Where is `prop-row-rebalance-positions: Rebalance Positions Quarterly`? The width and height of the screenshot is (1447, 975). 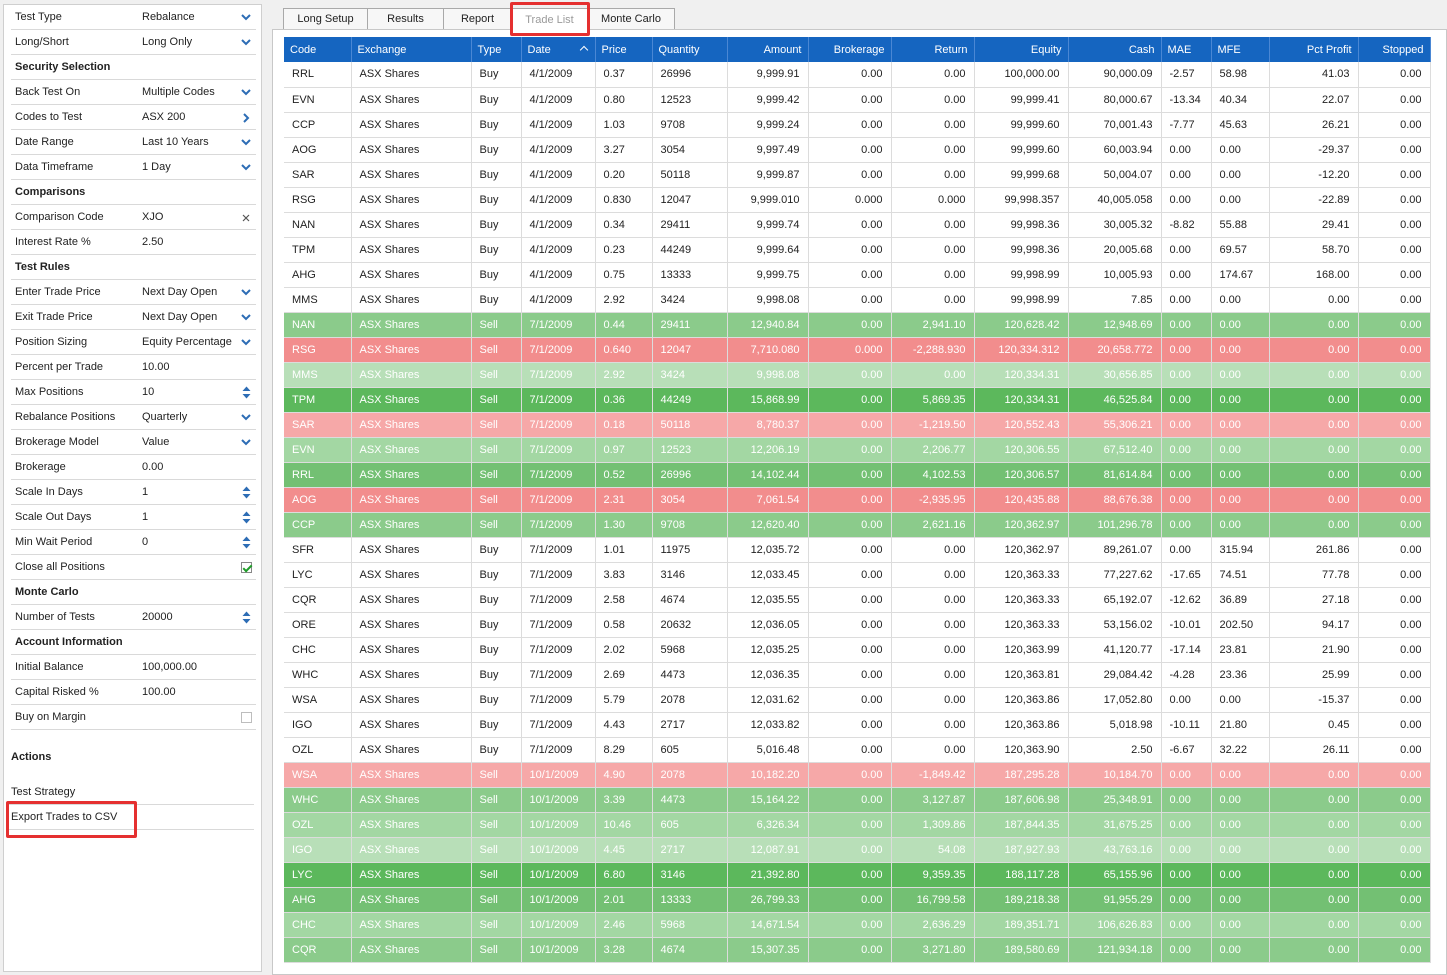
prop-row-rebalance-positions: Rebalance Positions Quarterly is located at coordinates (133, 417).